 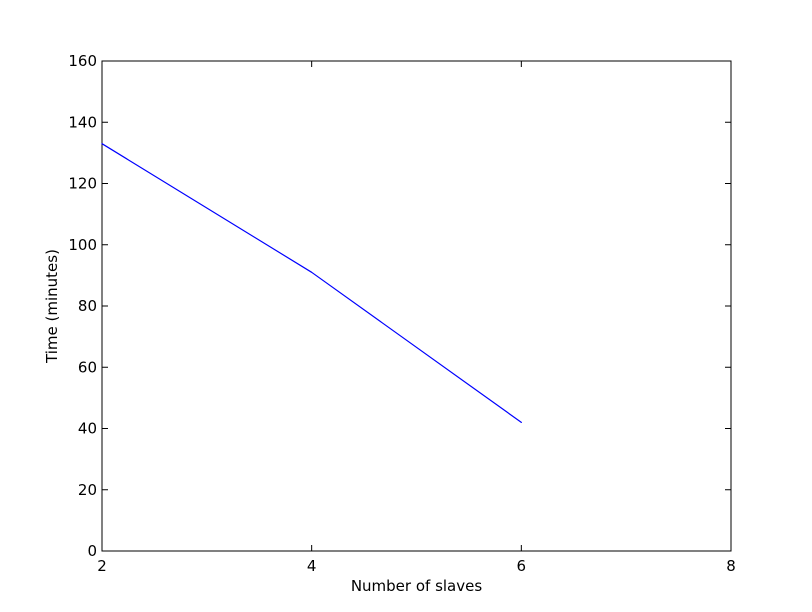 I want to click on x-tick-label: 6, so click(x=522, y=566).